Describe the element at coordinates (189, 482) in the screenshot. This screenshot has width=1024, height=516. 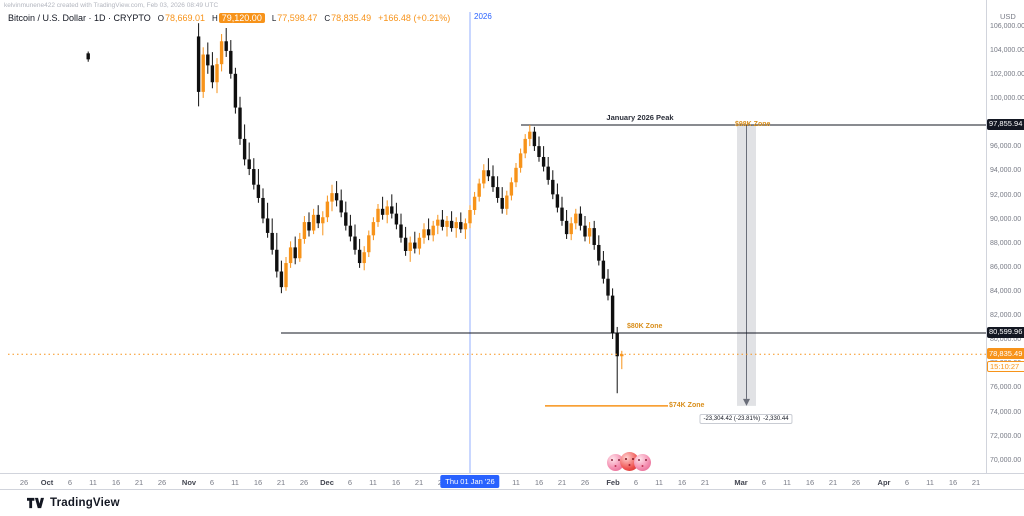
I see `x-axis-tick: Nov` at that location.